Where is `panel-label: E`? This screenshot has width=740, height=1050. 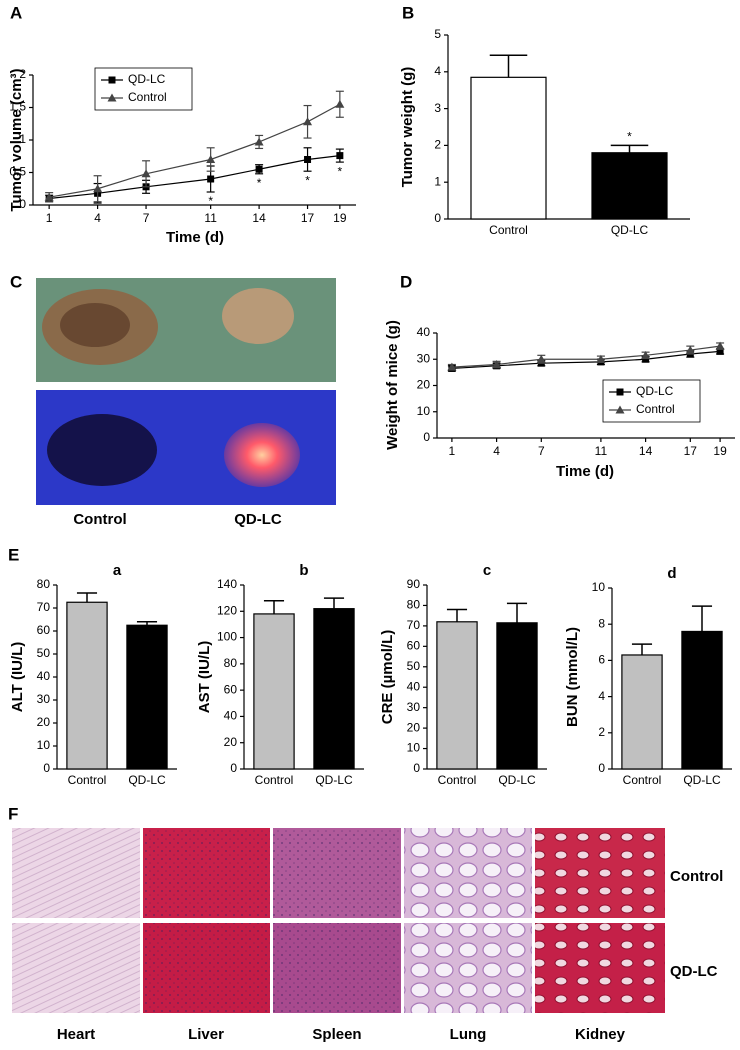
panel-label: E is located at coordinates (13, 554).